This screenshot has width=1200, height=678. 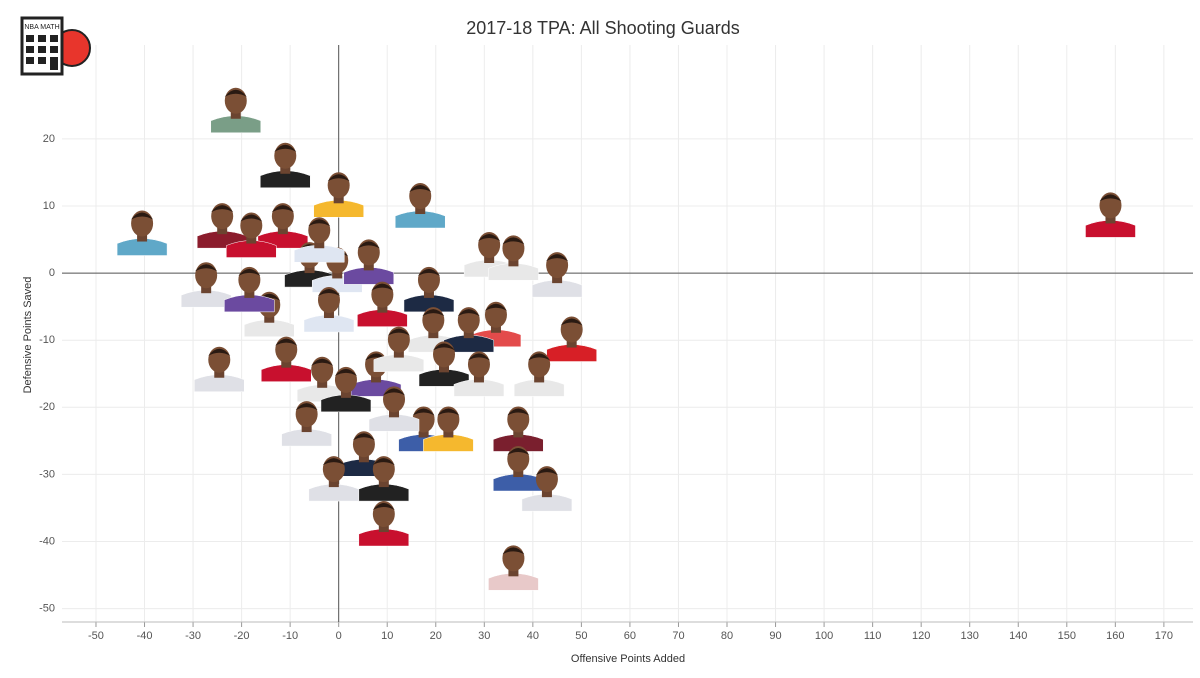 I want to click on y-tick-label: -20, so click(x=47, y=407).